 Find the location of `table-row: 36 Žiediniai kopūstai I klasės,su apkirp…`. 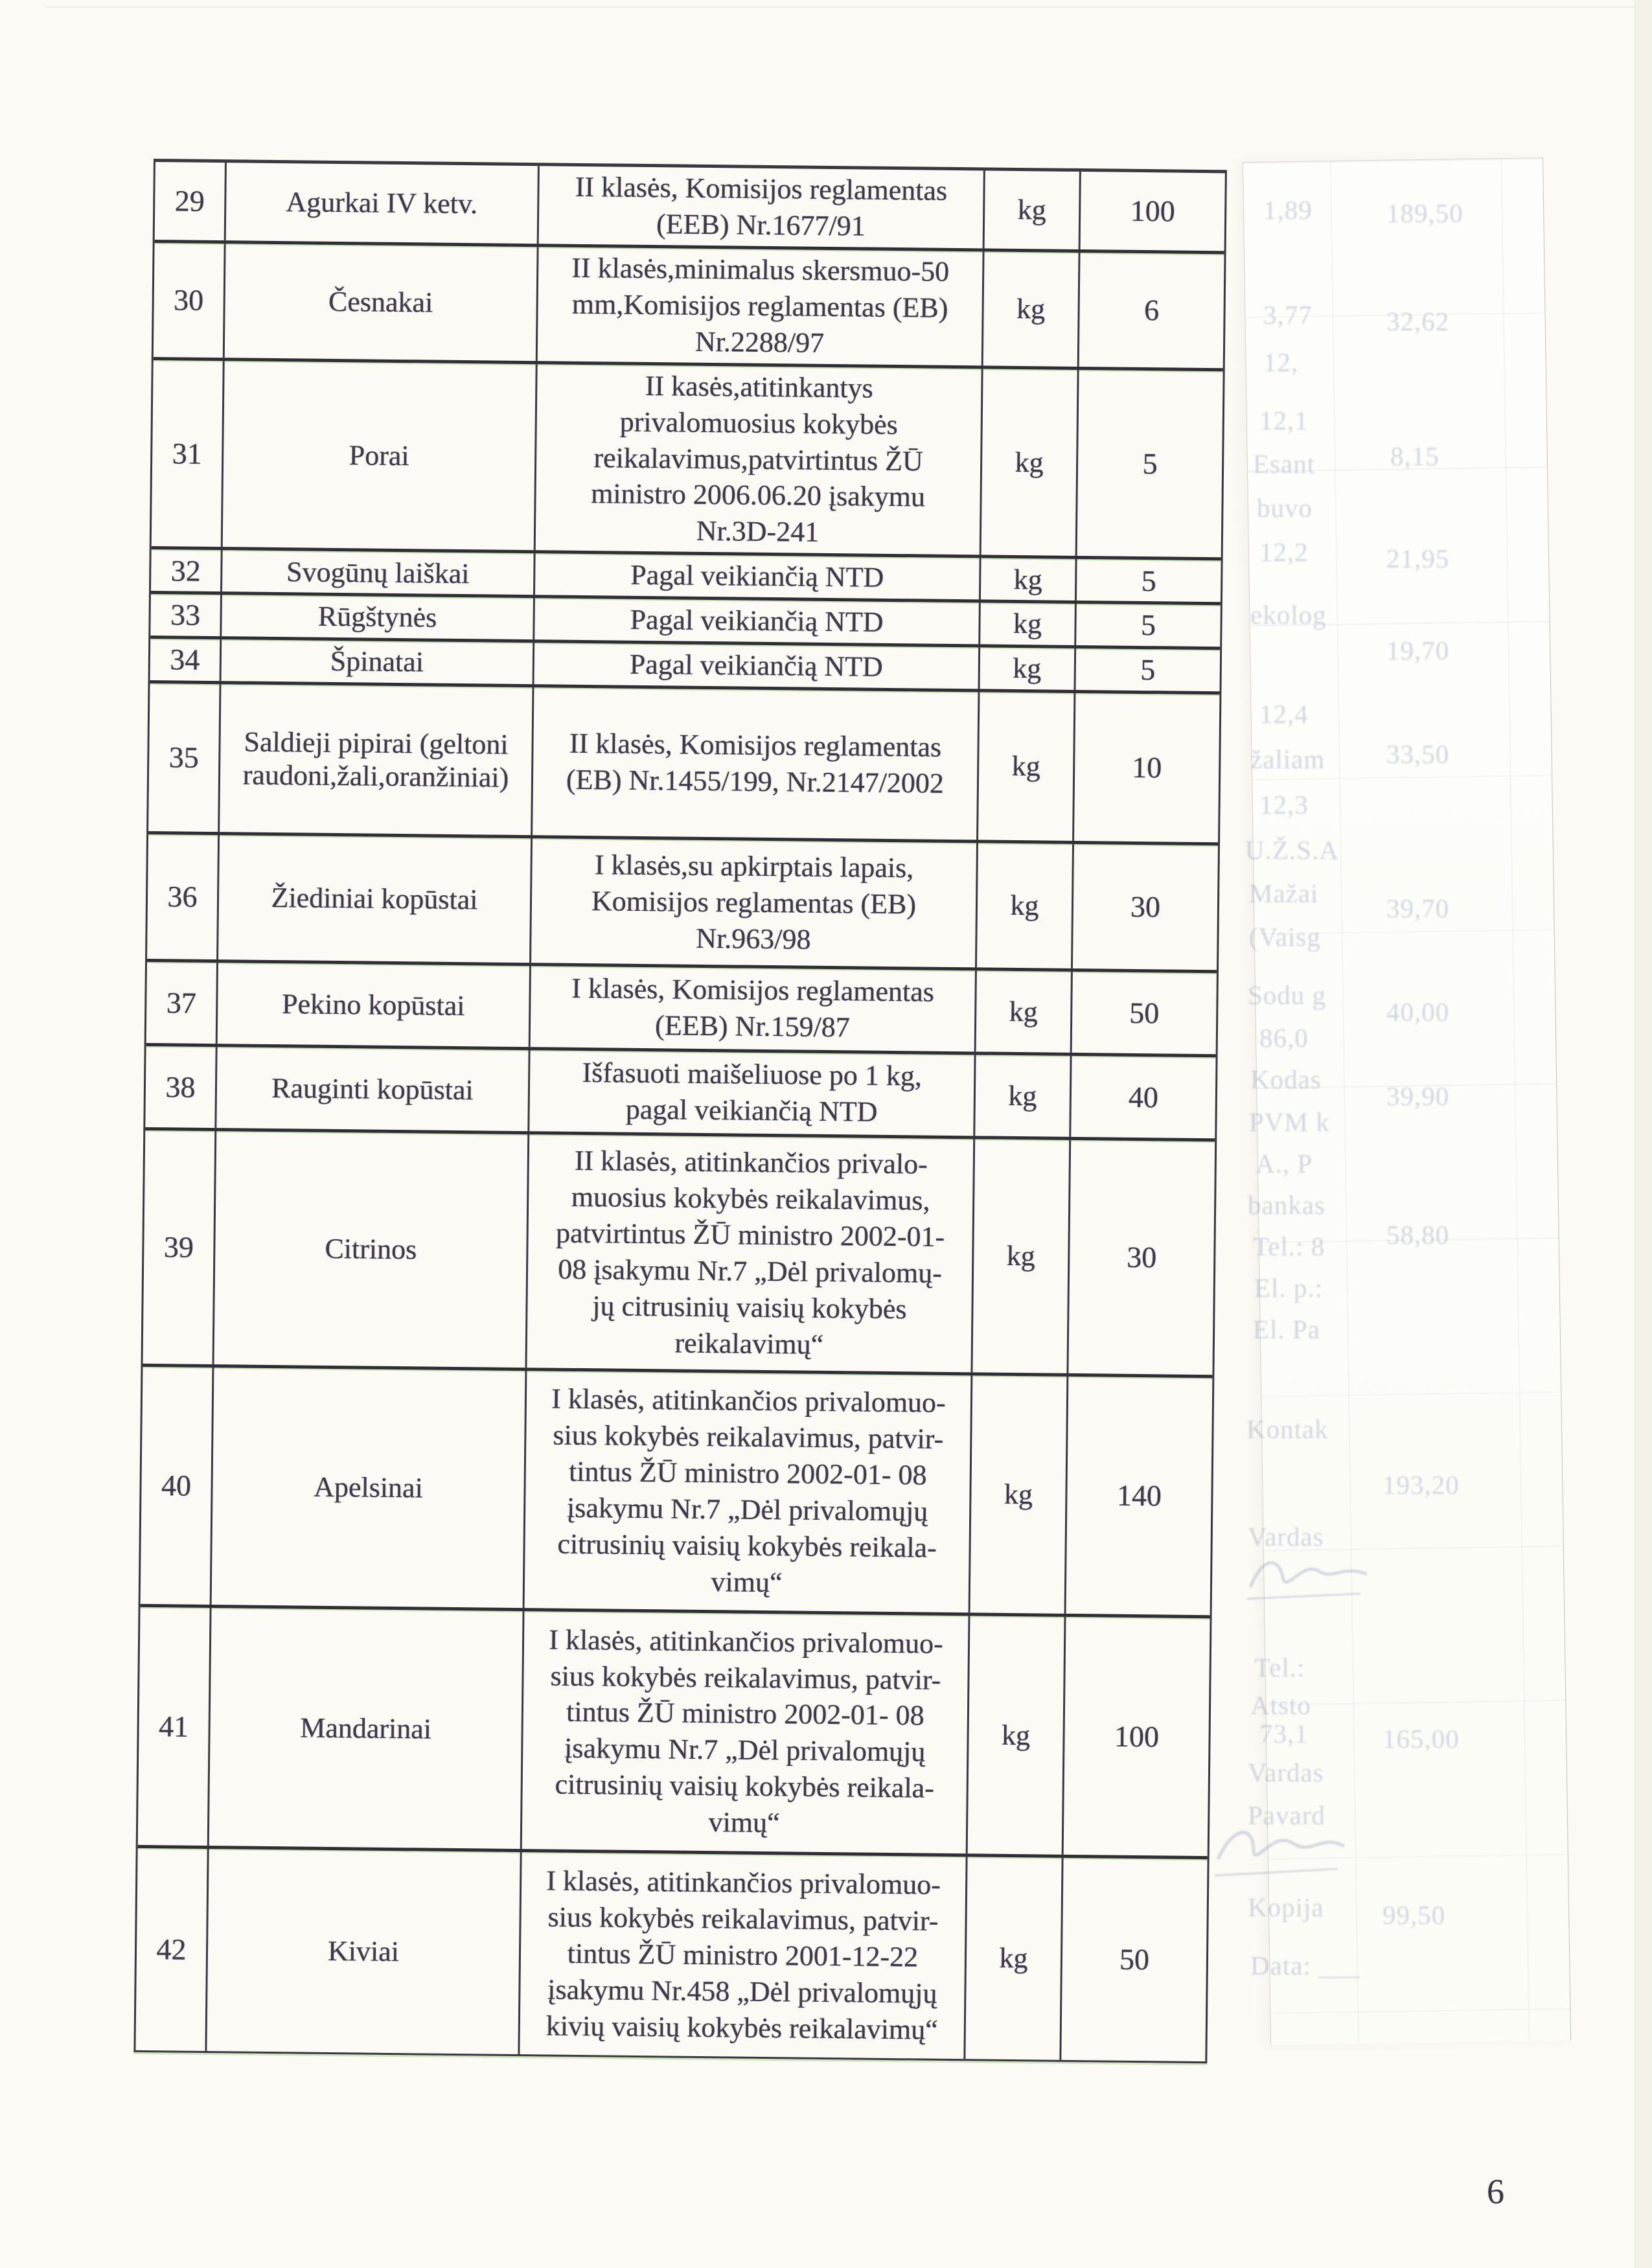

table-row: 36 Žiediniai kopūstai I klasės,su apkirp… is located at coordinates (682, 904).